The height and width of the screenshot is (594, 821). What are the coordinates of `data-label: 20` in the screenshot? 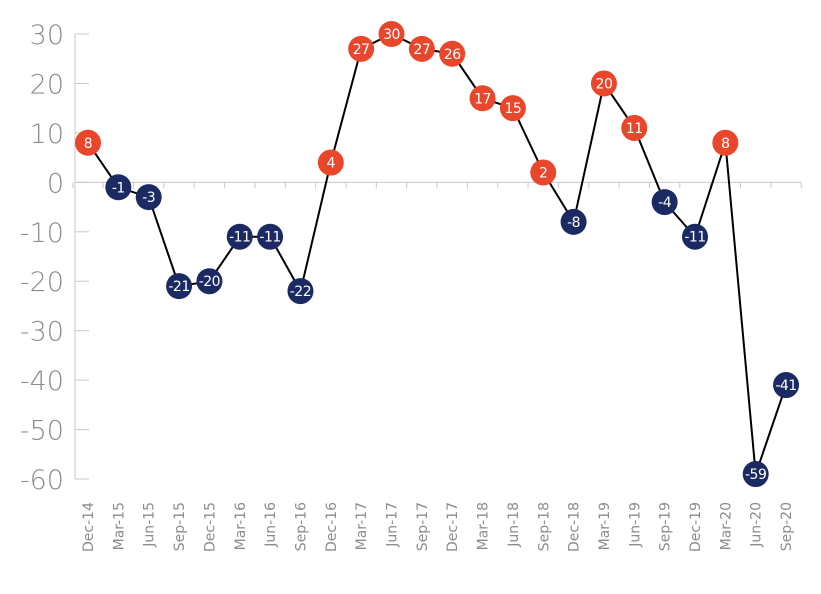 It's located at (604, 84).